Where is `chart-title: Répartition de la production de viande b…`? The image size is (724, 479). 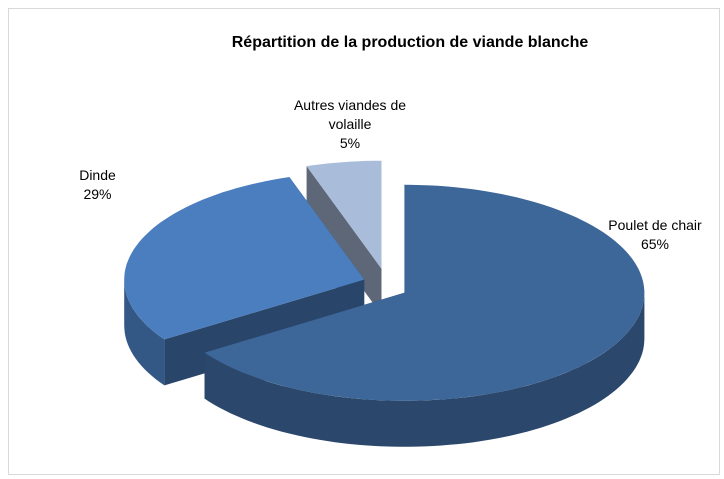 chart-title: Répartition de la production de viande b… is located at coordinates (410, 42).